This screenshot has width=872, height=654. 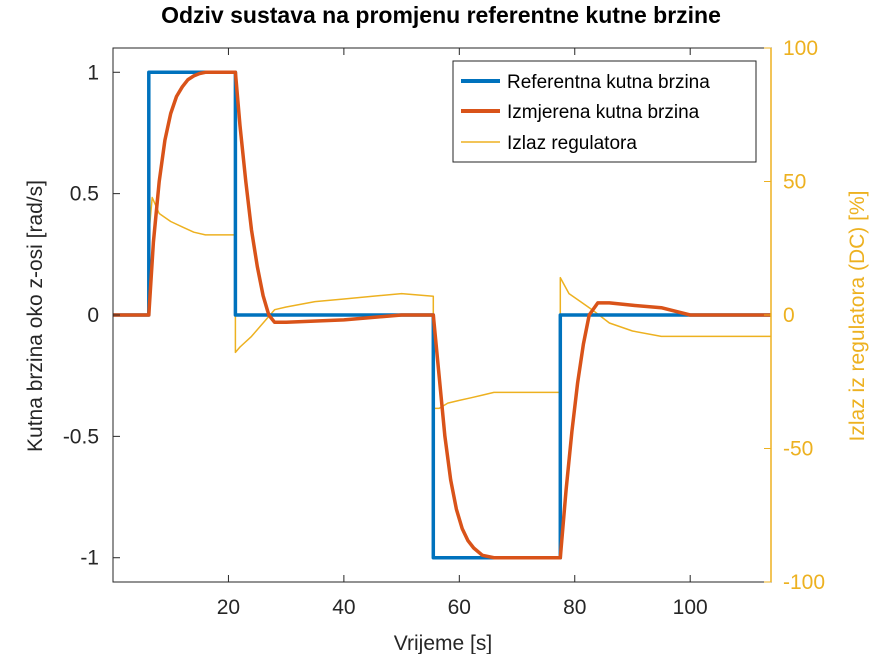 What do you see at coordinates (608, 82) in the screenshot?
I see `legend-label-referentna: Referentna kutna brzina` at bounding box center [608, 82].